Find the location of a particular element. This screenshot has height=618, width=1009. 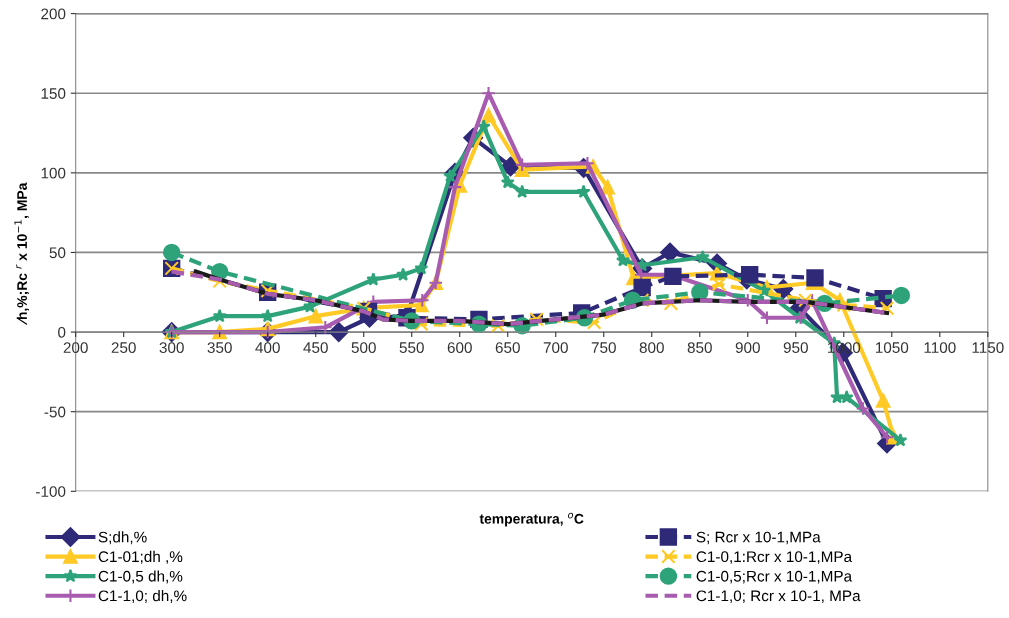

x-tick-label: 950 is located at coordinates (795, 348).